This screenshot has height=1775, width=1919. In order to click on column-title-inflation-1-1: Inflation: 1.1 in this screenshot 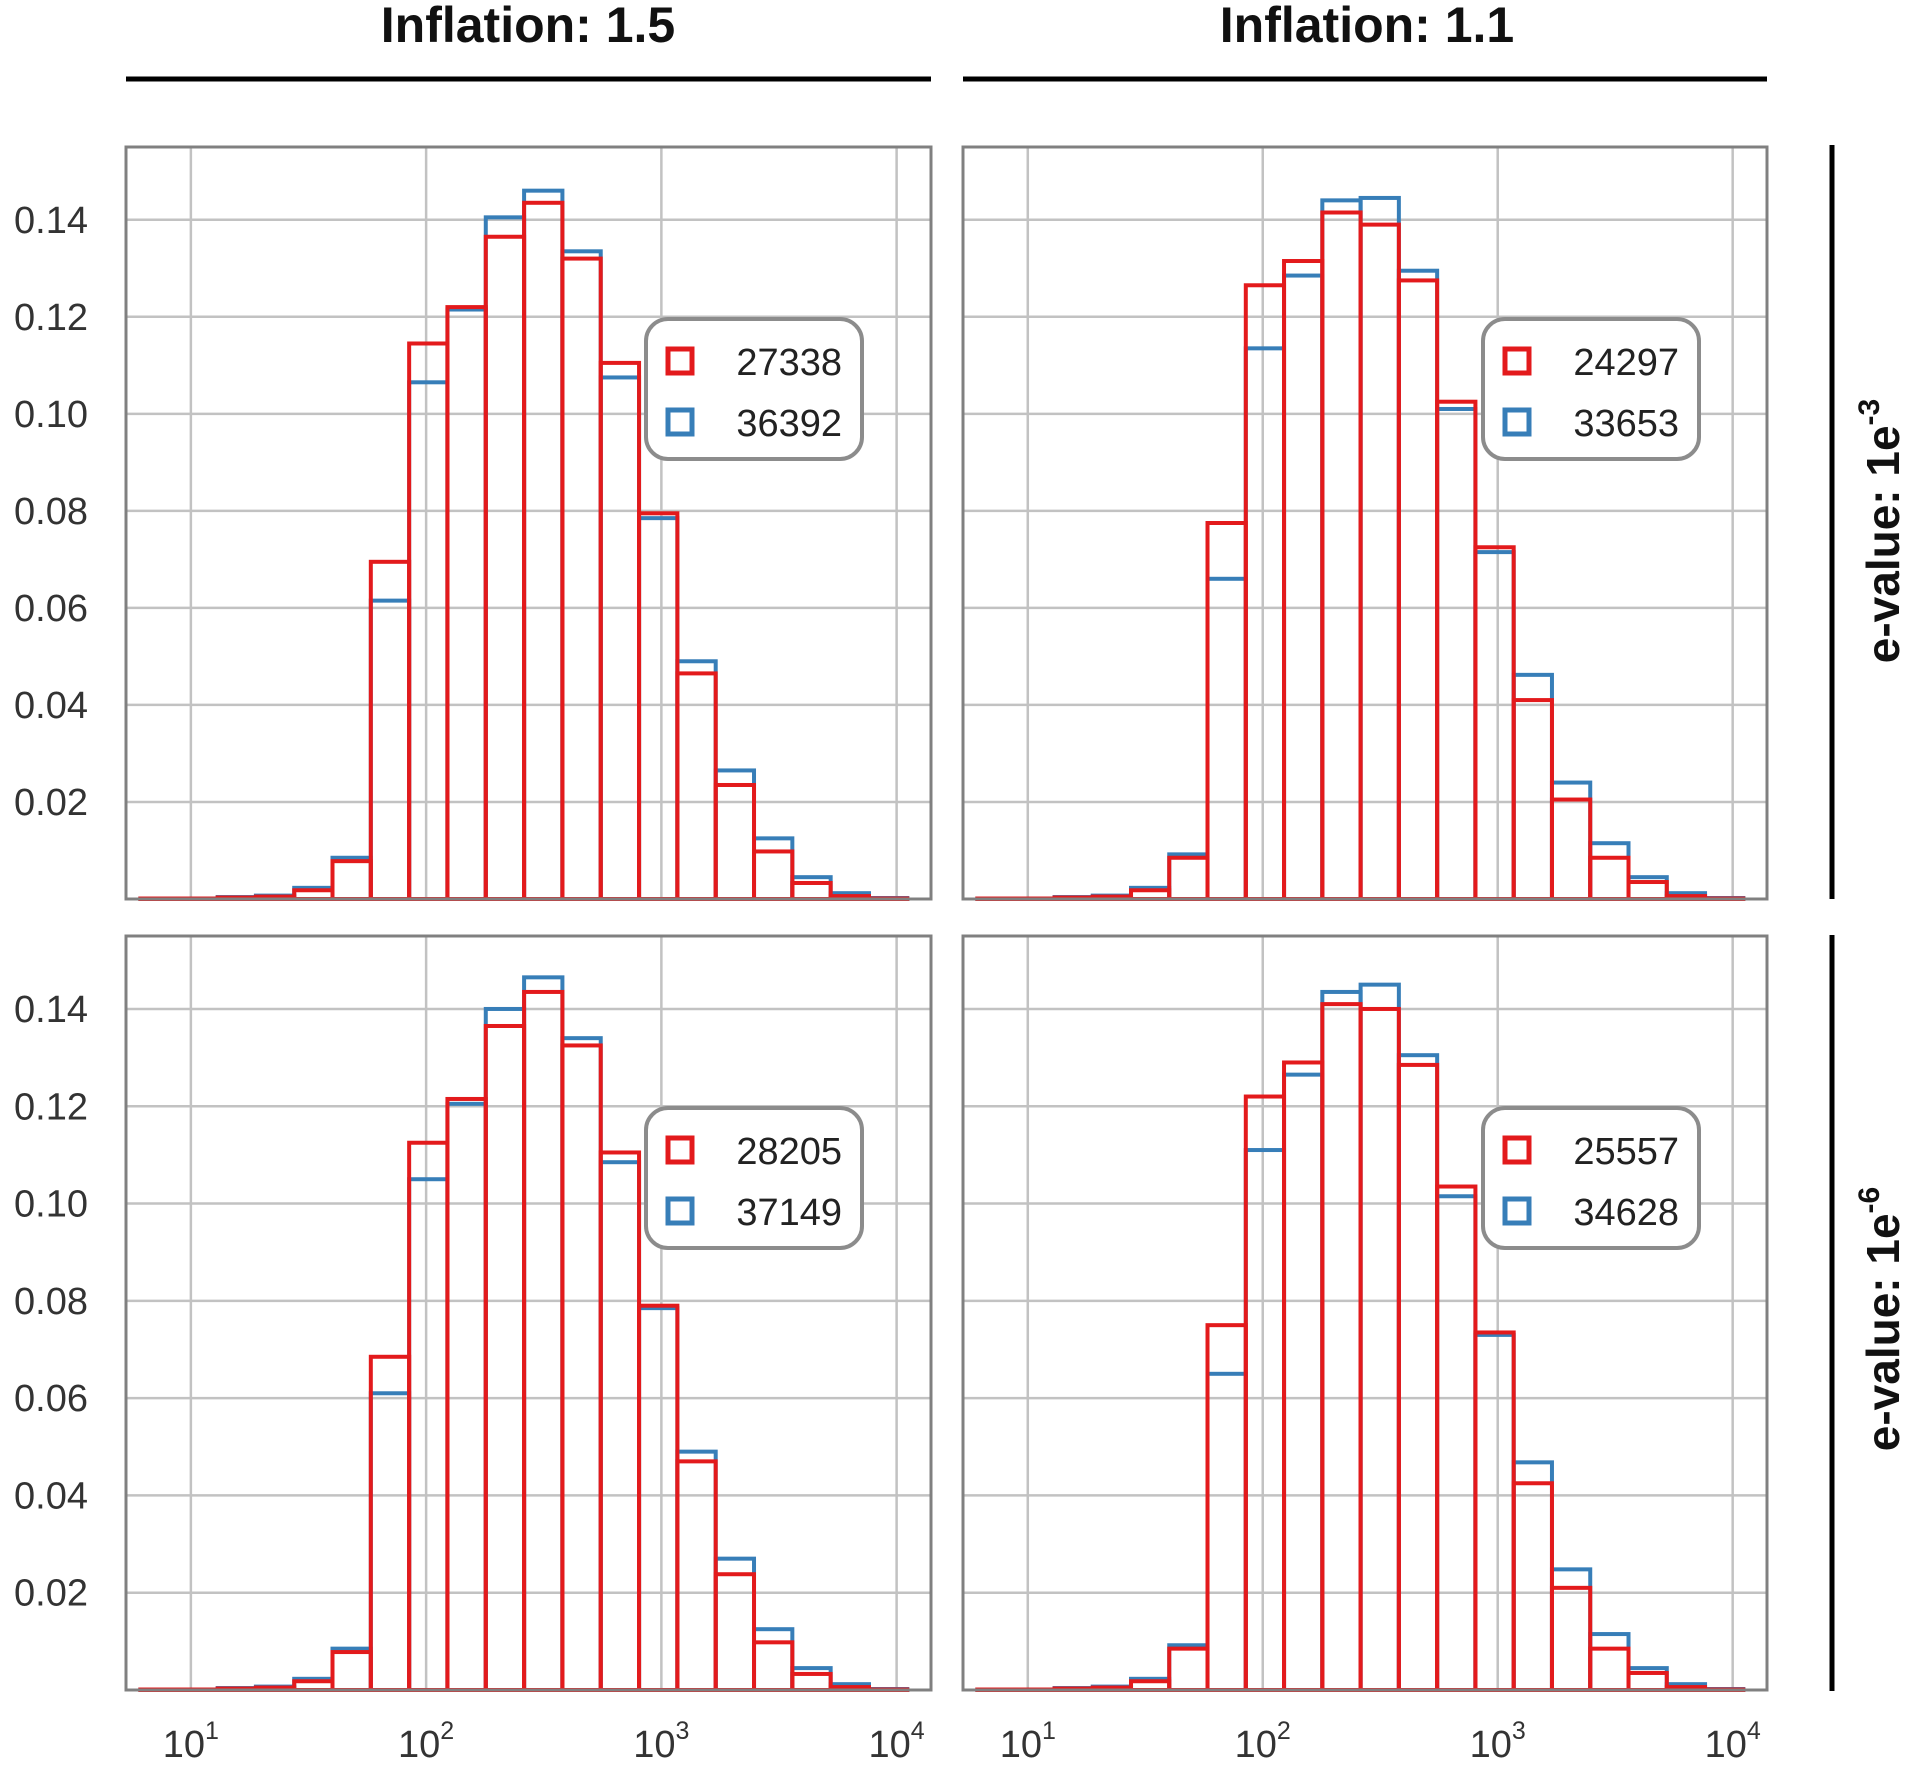, I will do `click(1367, 26)`.